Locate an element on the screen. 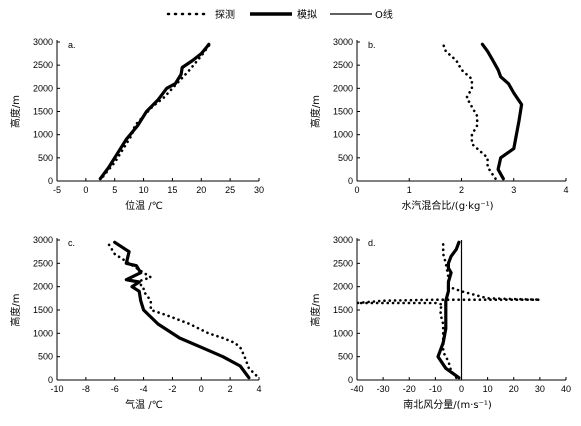 Image resolution: width=581 pixels, height=426 pixels. legend-zero-line-label: O线 is located at coordinates (384, 14).